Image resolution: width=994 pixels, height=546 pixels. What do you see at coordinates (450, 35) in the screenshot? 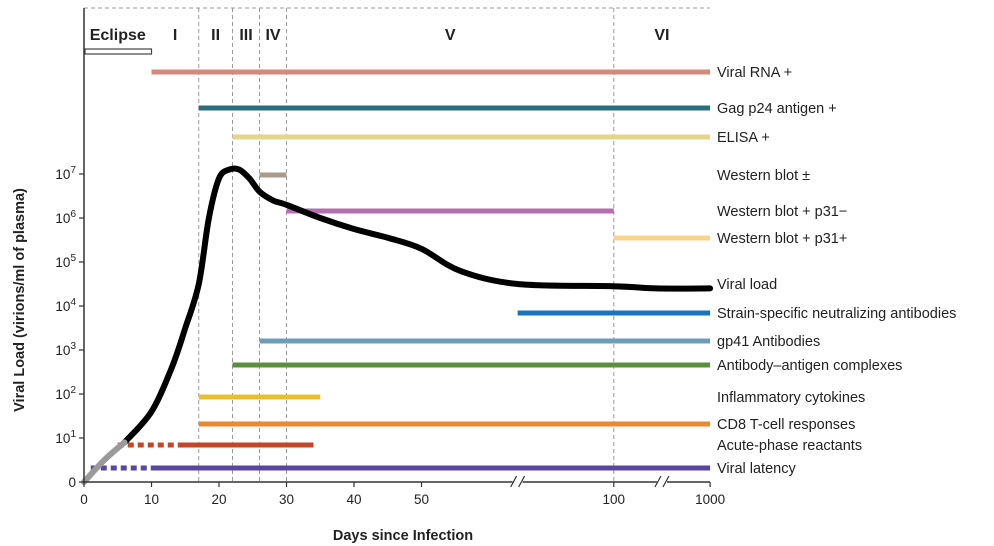
I see `stage-label: V` at bounding box center [450, 35].